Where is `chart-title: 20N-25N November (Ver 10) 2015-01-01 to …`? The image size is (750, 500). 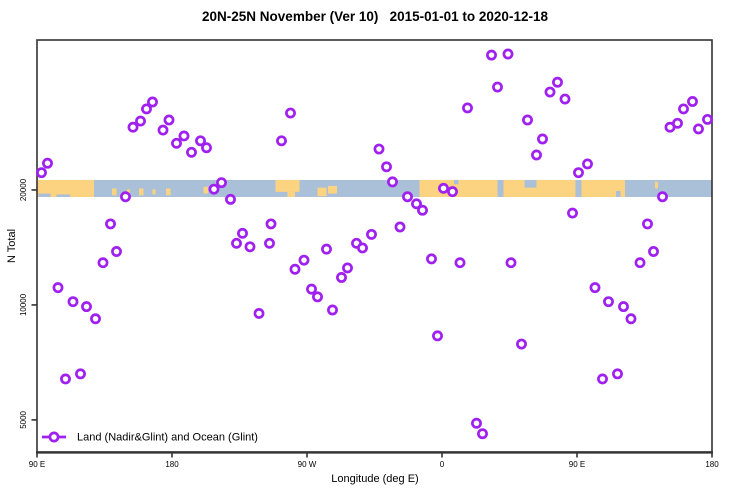 chart-title: 20N-25N November (Ver 10) 2015-01-01 to … is located at coordinates (375, 16).